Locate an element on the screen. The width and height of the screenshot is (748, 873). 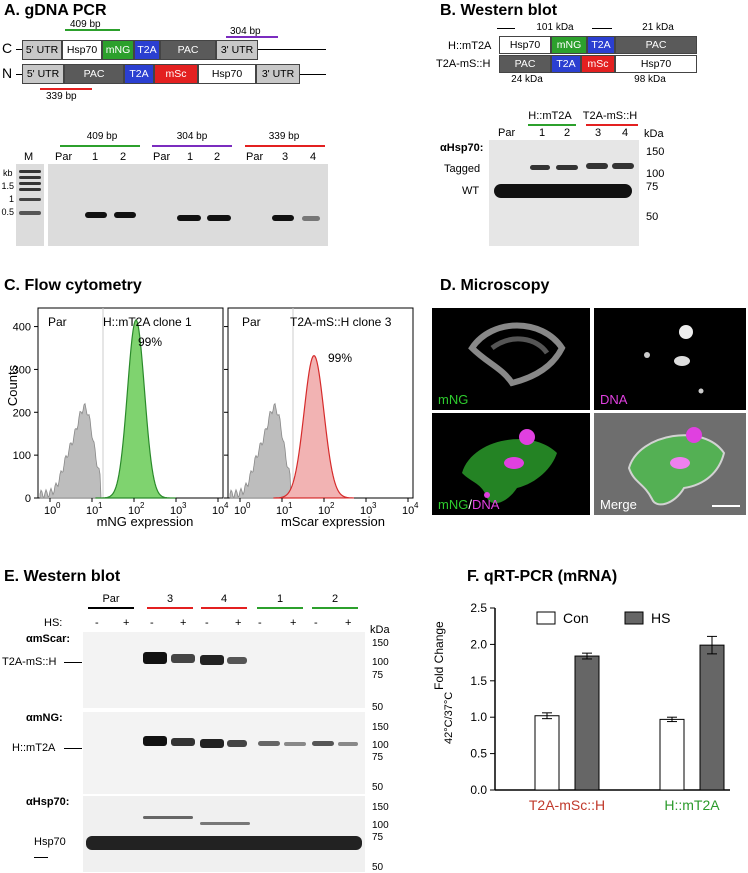
flow2-xlabel: mScar expression is located at coordinates (333, 521).